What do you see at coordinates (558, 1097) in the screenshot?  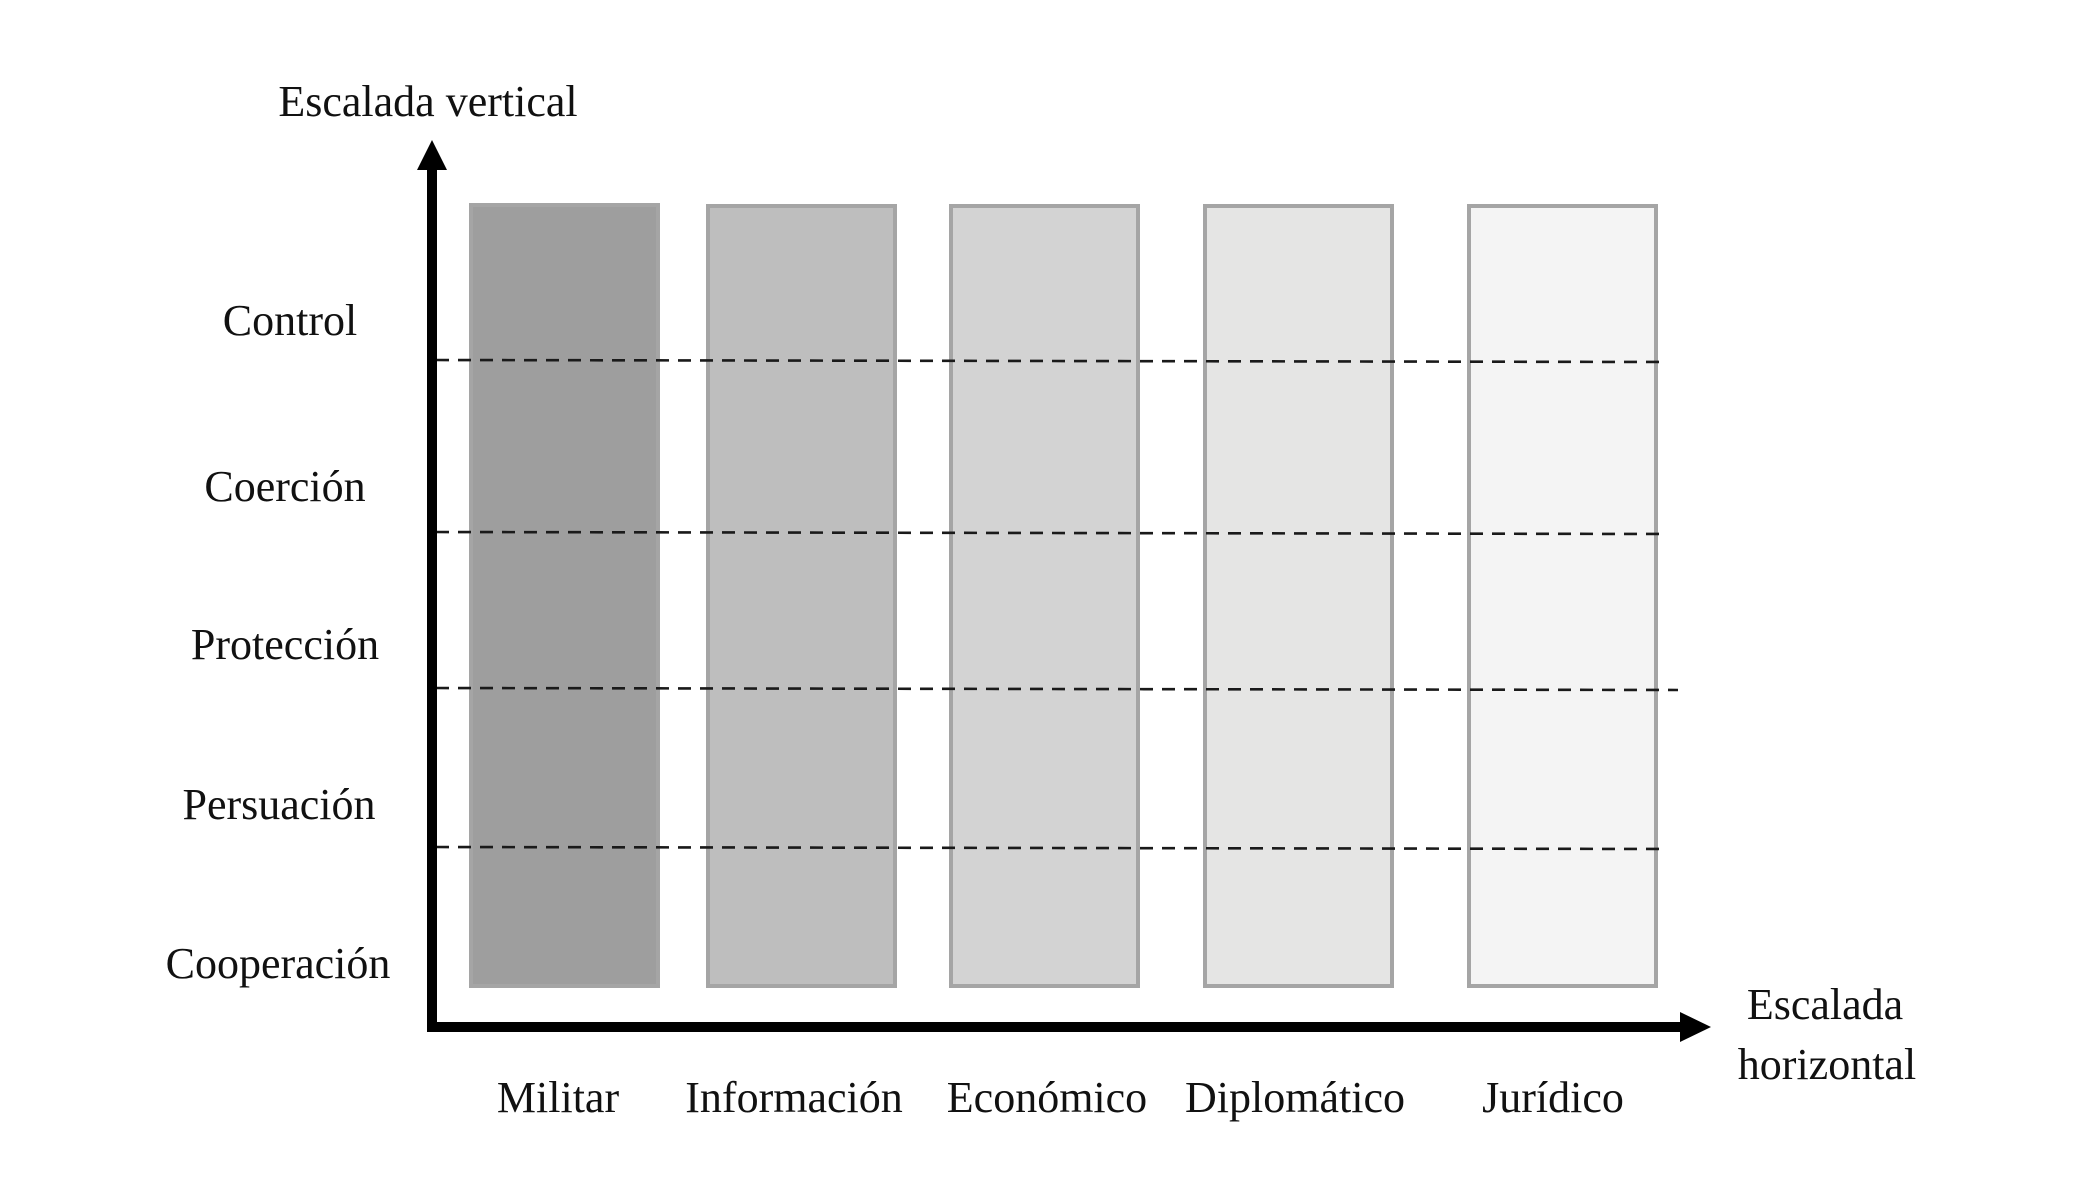 I see `category-label-militar: Militar` at bounding box center [558, 1097].